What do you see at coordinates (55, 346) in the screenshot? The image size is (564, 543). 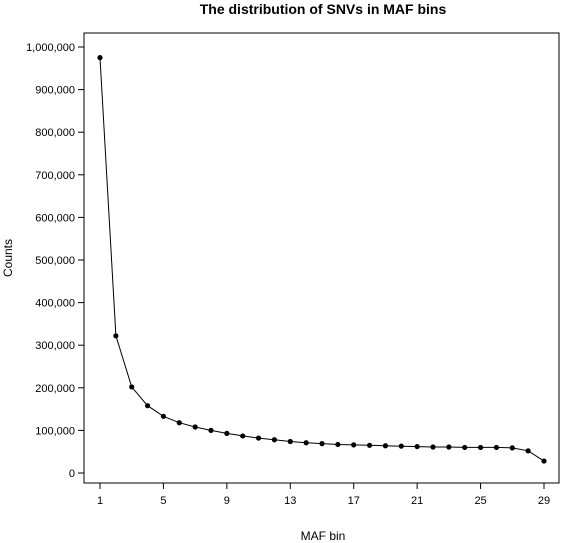 I see `y-tick-label: 300,000` at bounding box center [55, 346].